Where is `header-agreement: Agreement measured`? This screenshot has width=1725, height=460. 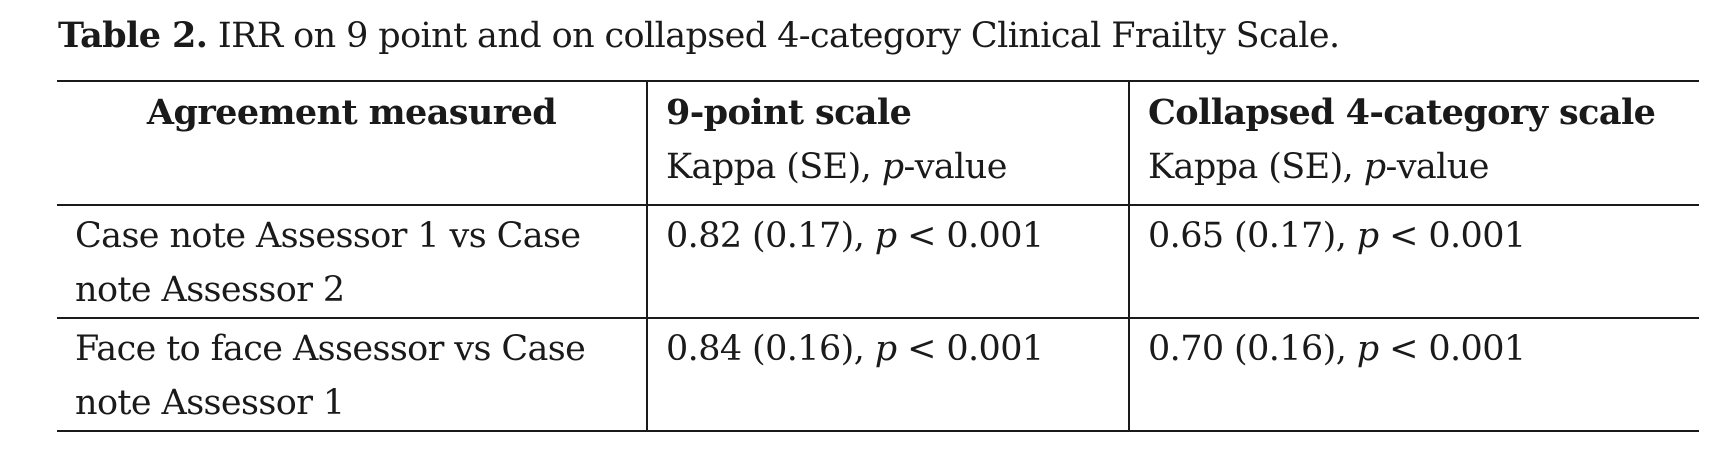
header-agreement: Agreement measured is located at coordinates (352, 143).